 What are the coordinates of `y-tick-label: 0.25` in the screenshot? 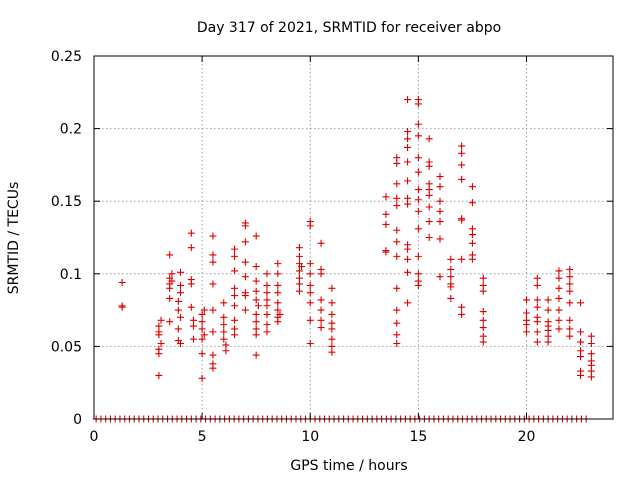 It's located at (66, 57).